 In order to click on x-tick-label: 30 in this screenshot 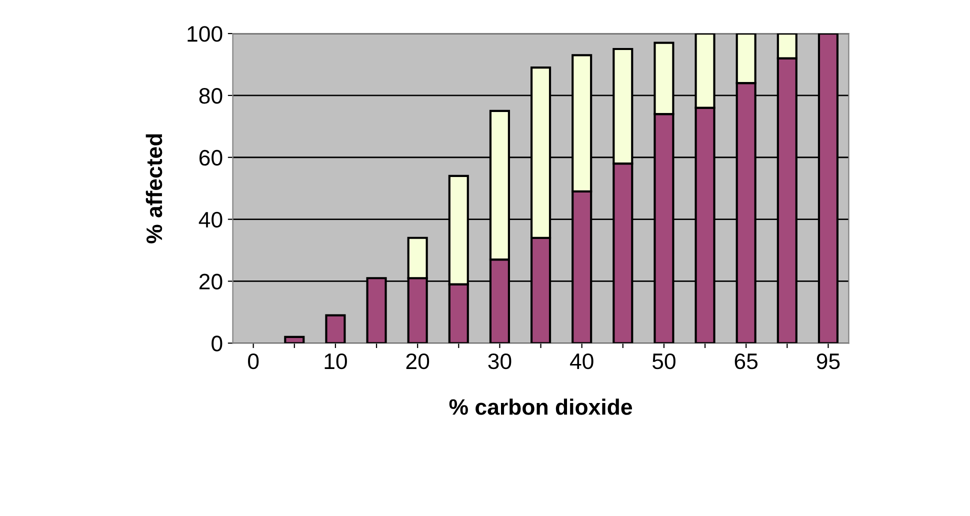, I will do `click(500, 361)`.